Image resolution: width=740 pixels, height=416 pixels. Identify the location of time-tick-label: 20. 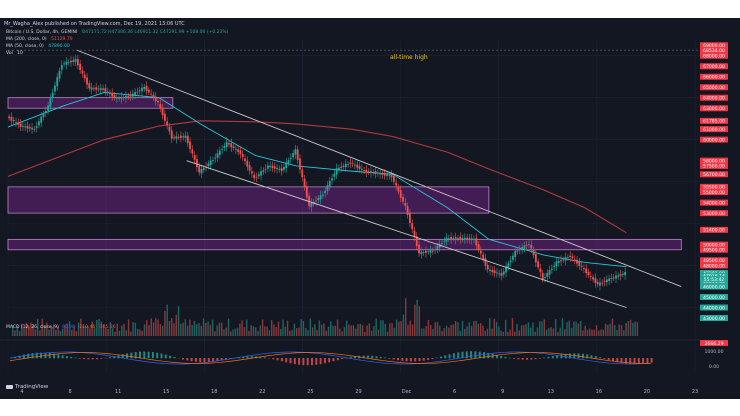
(647, 392).